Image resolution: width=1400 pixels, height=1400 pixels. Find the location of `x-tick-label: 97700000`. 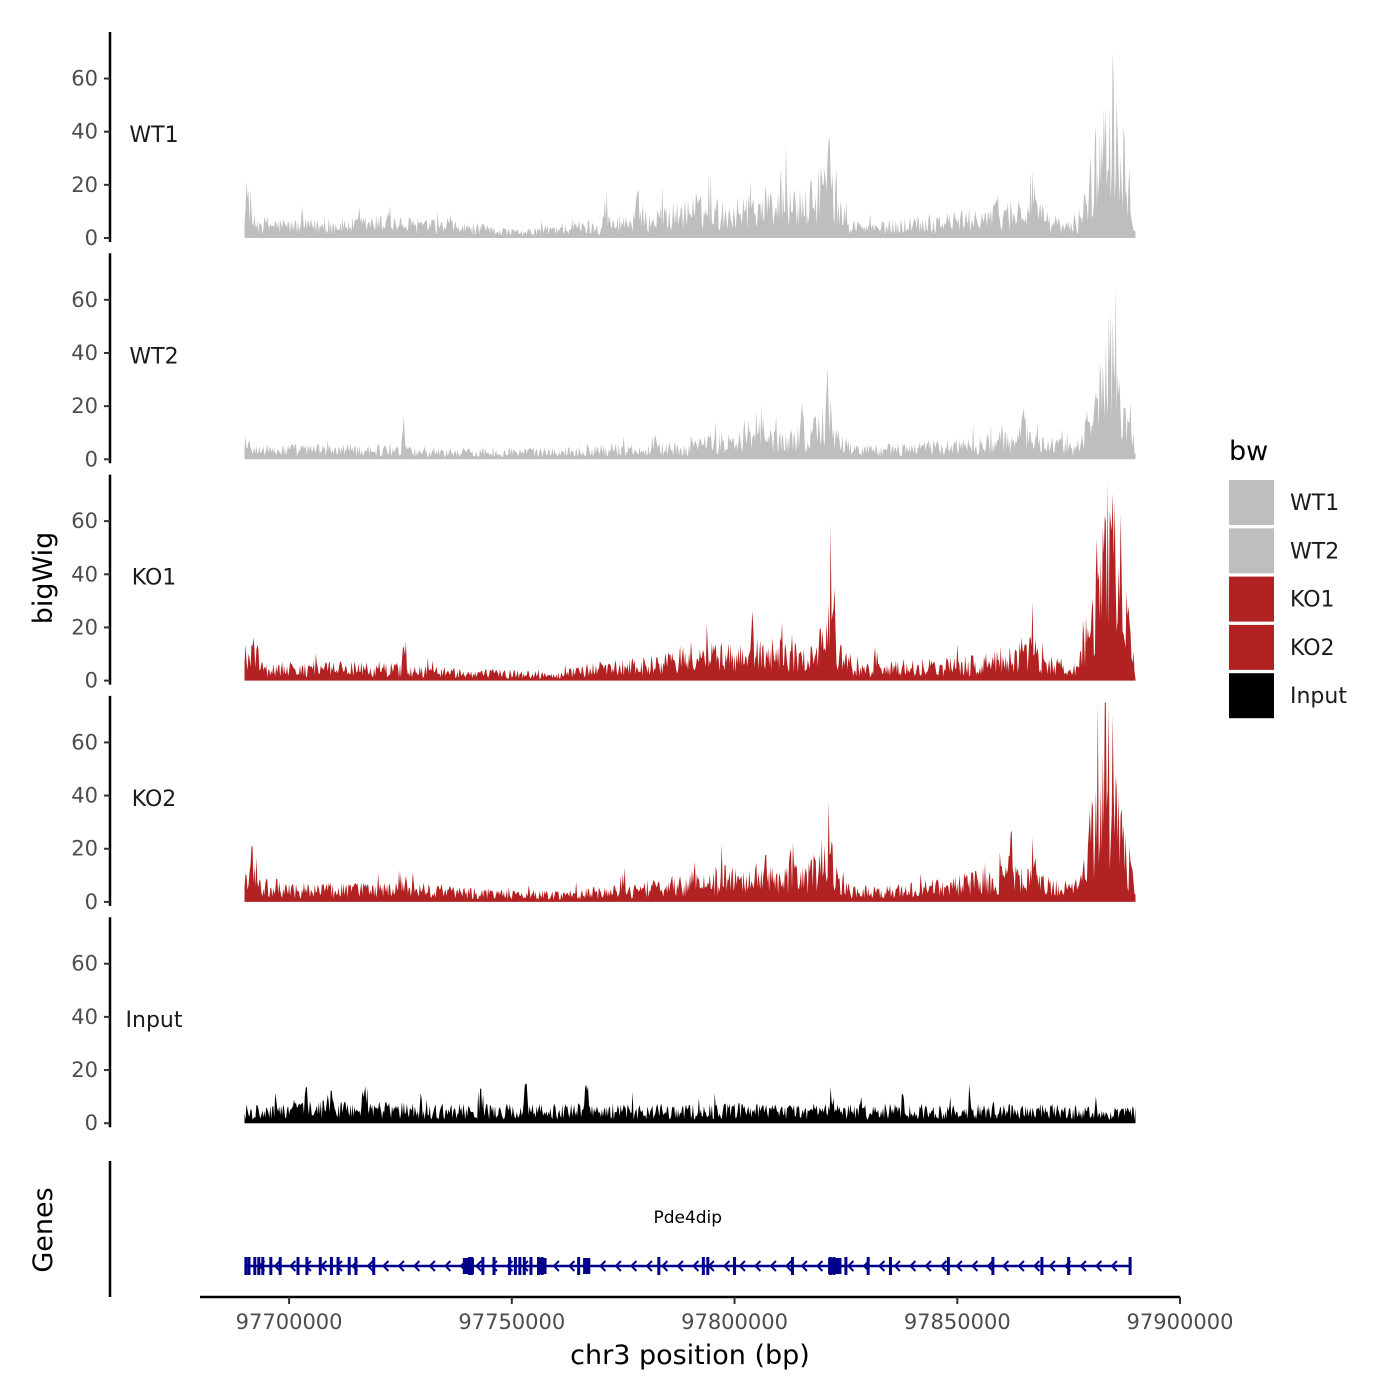

x-tick-label: 97700000 is located at coordinates (289, 1322).